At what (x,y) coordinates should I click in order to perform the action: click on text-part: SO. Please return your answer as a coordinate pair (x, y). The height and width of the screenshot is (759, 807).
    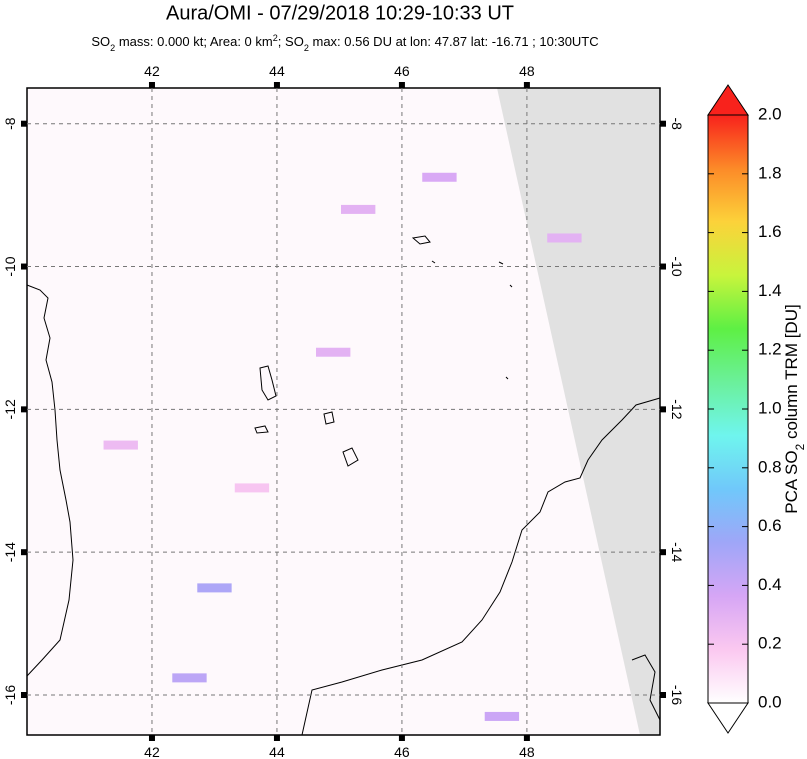
    Looking at the image, I should click on (100, 41).